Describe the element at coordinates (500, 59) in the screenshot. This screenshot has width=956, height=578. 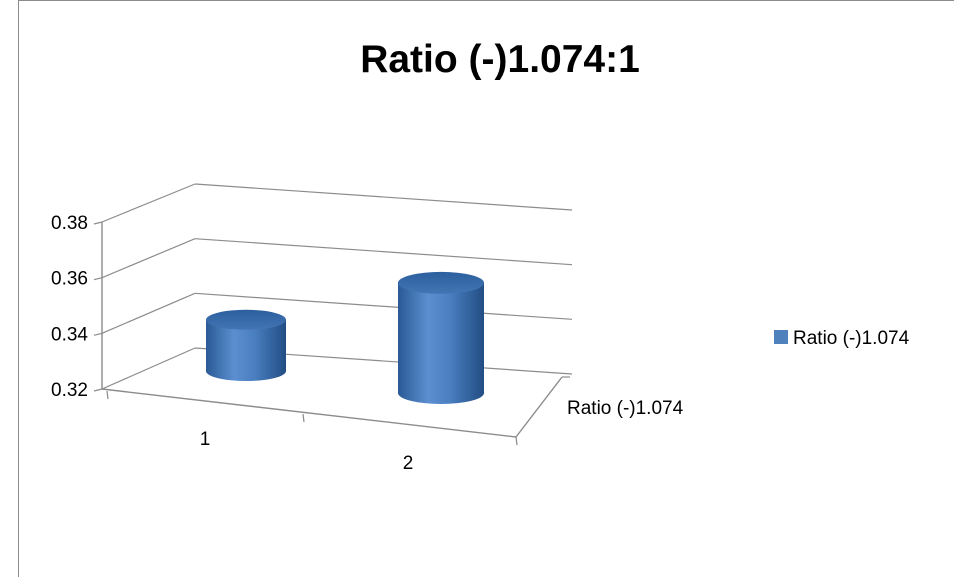
I see `chart-title: Ratio (-)1.074:1` at that location.